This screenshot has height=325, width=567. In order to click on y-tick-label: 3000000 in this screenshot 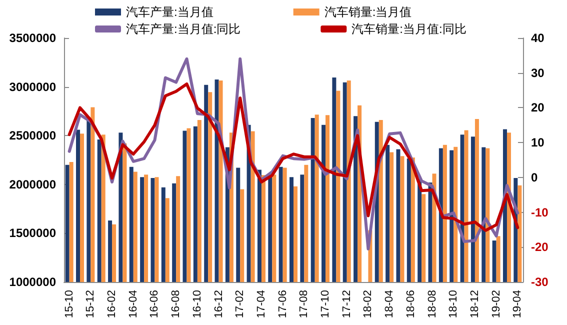, I will do `click(32, 87)`.